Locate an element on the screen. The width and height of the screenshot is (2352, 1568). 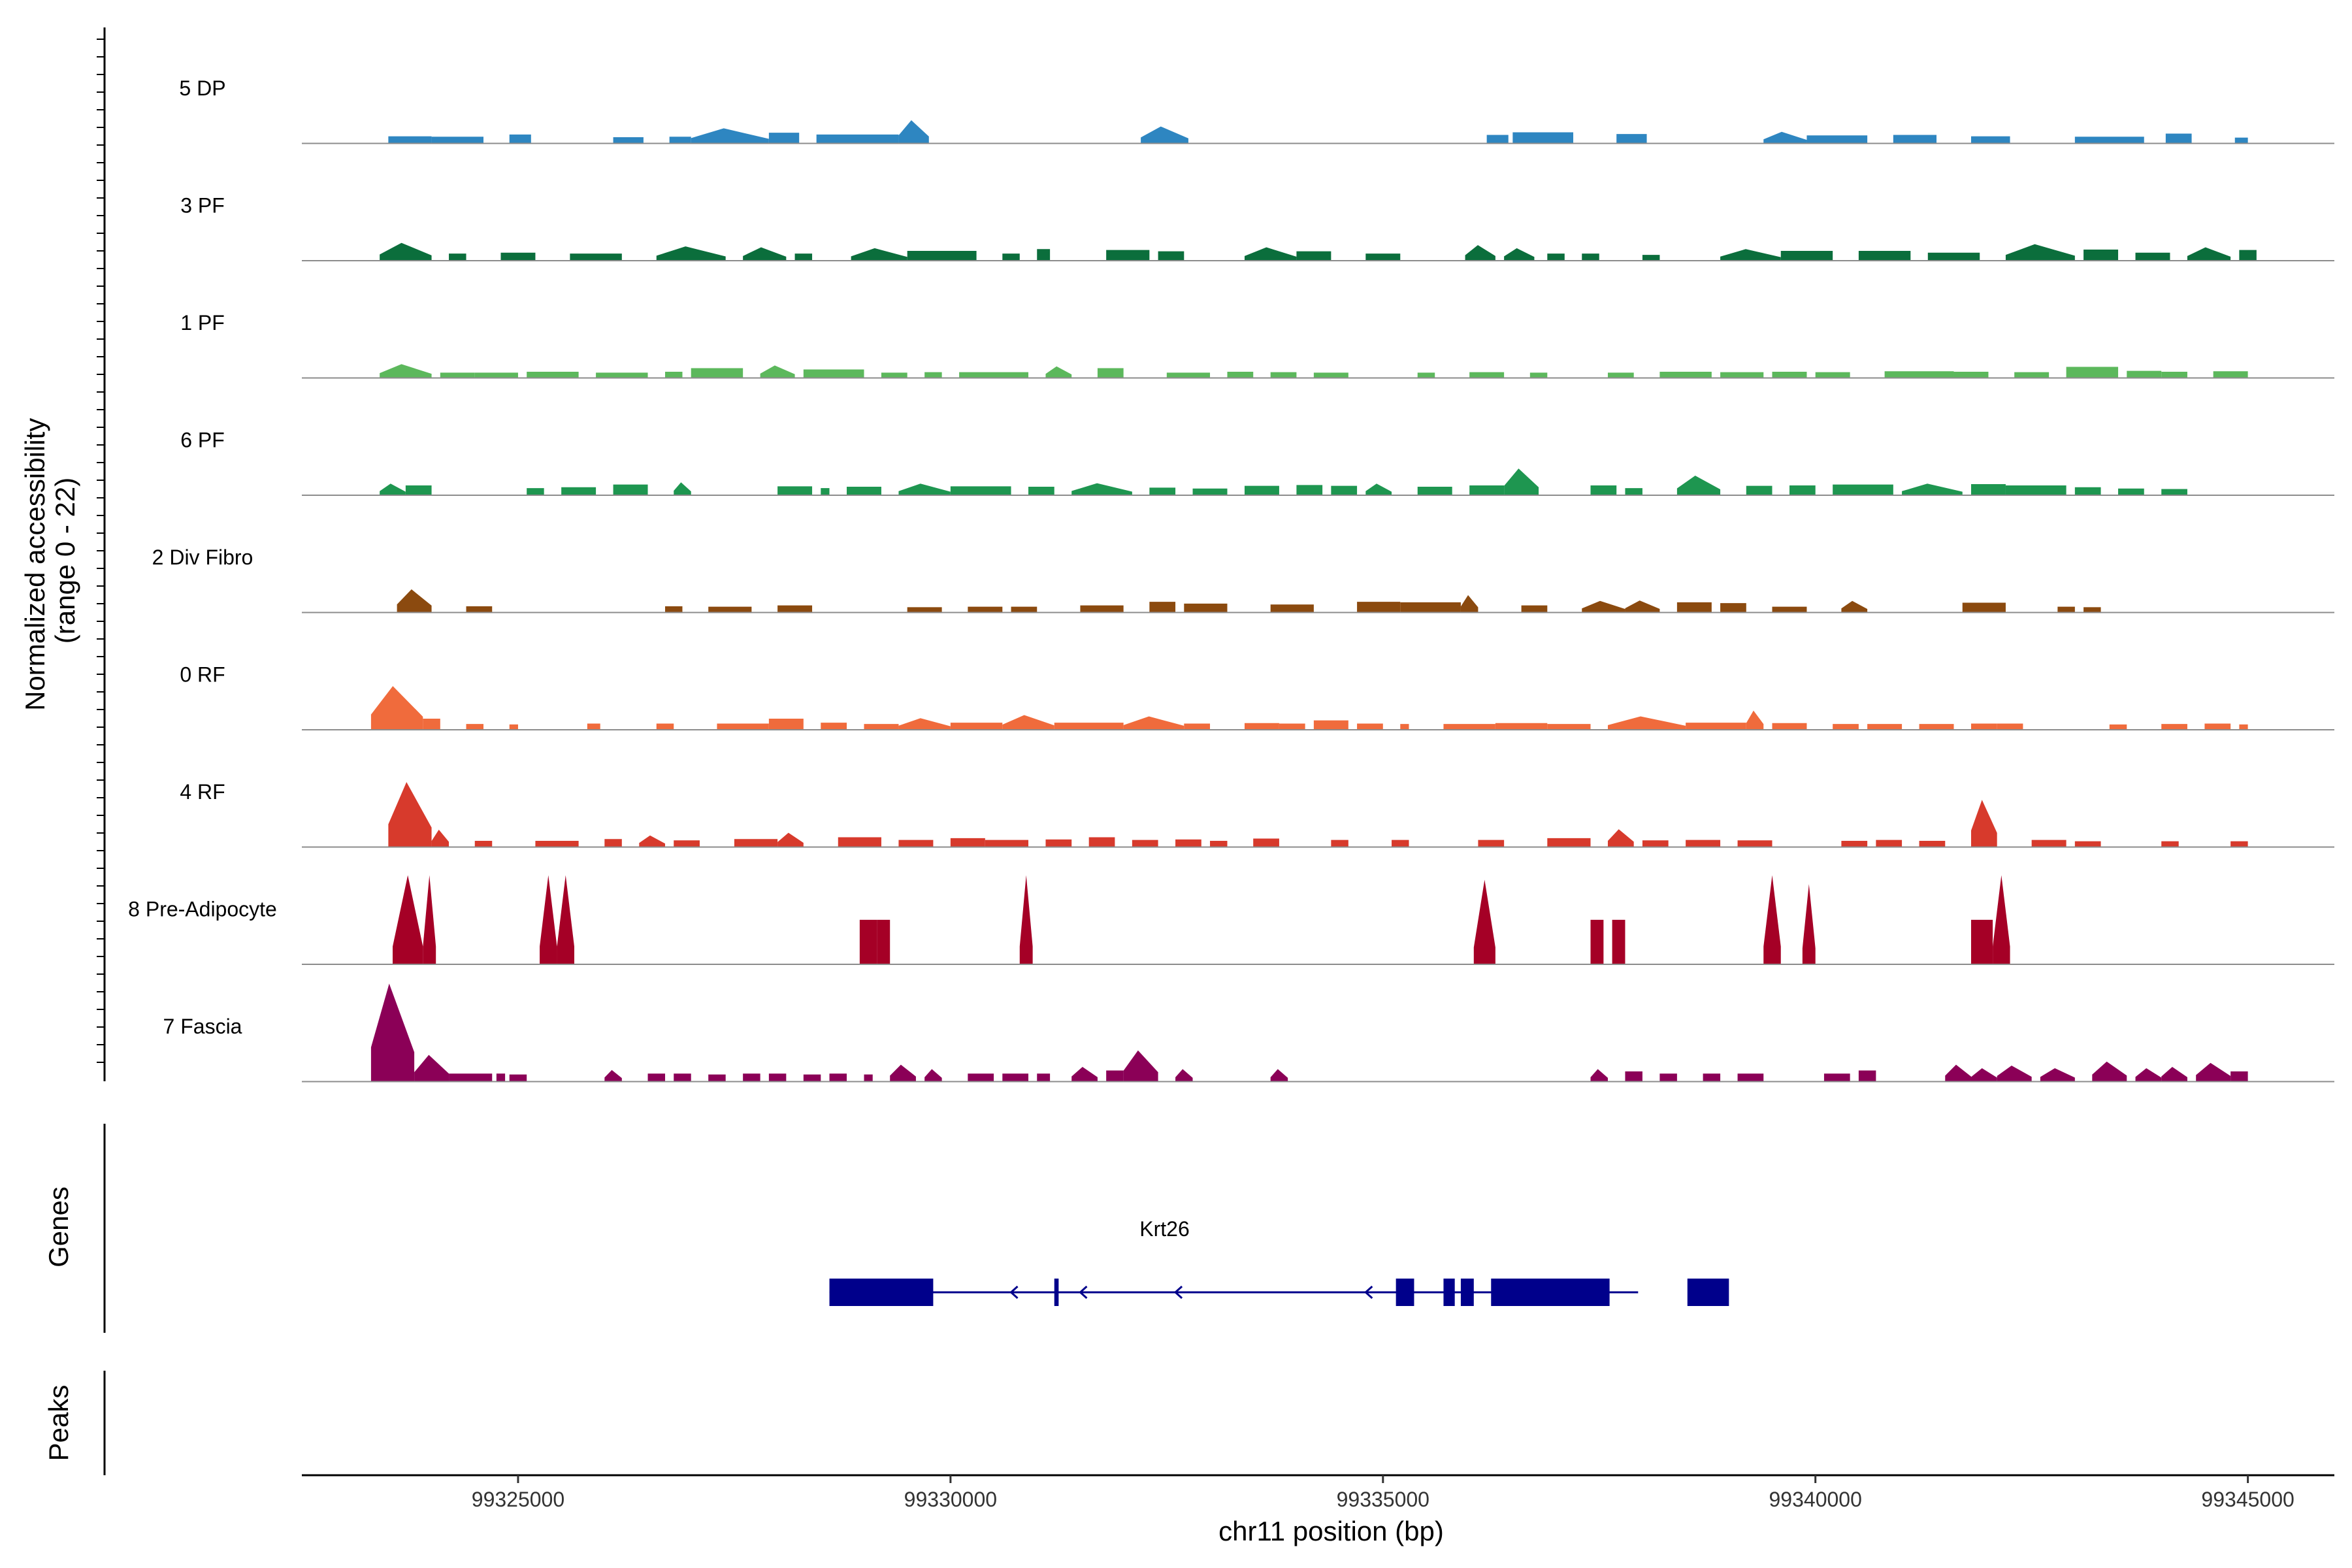
x-axis-tick-label: 99335000 is located at coordinates (1383, 1499).